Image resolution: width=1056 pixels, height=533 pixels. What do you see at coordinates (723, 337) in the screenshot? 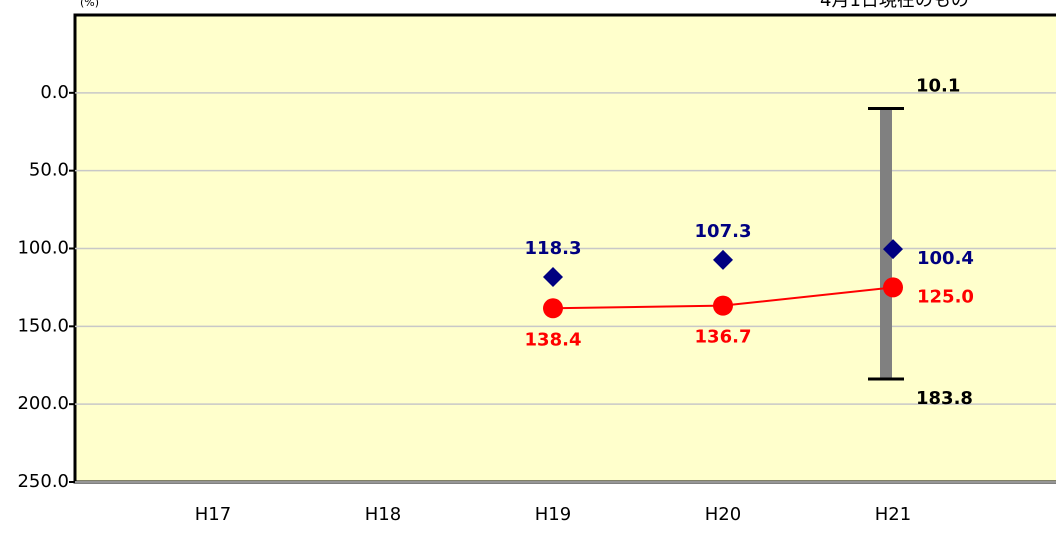
I see `value-label: 136.7` at bounding box center [723, 337].